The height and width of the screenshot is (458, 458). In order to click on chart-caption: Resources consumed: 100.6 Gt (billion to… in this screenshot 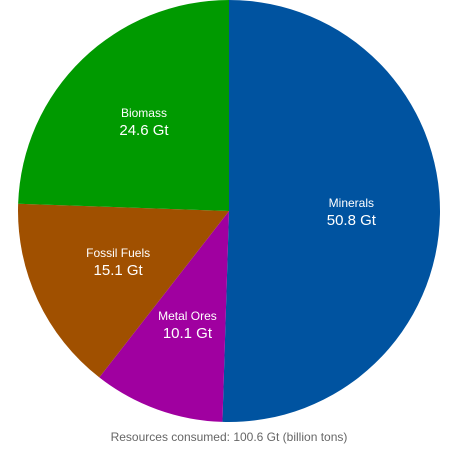, I will do `click(229, 437)`.